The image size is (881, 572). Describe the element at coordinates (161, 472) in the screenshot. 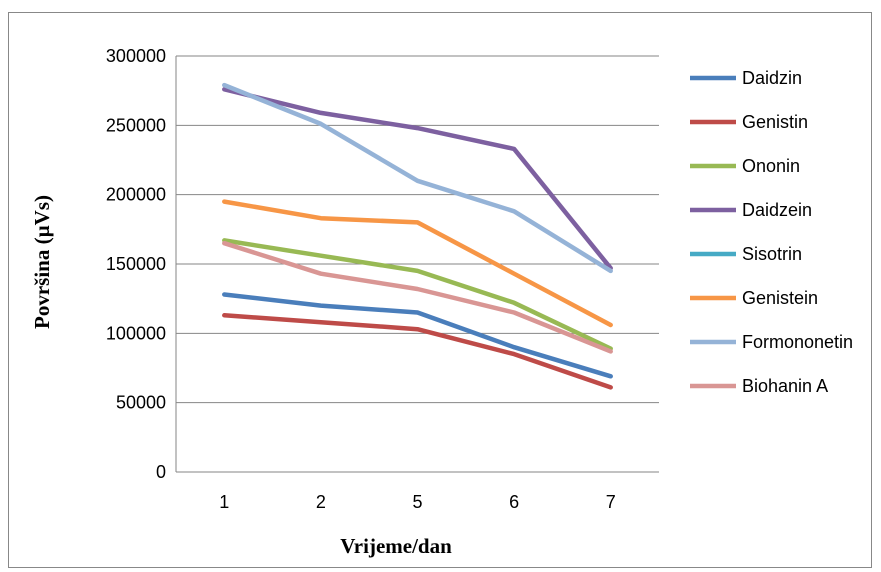

I see `y-tick-label: 0` at that location.